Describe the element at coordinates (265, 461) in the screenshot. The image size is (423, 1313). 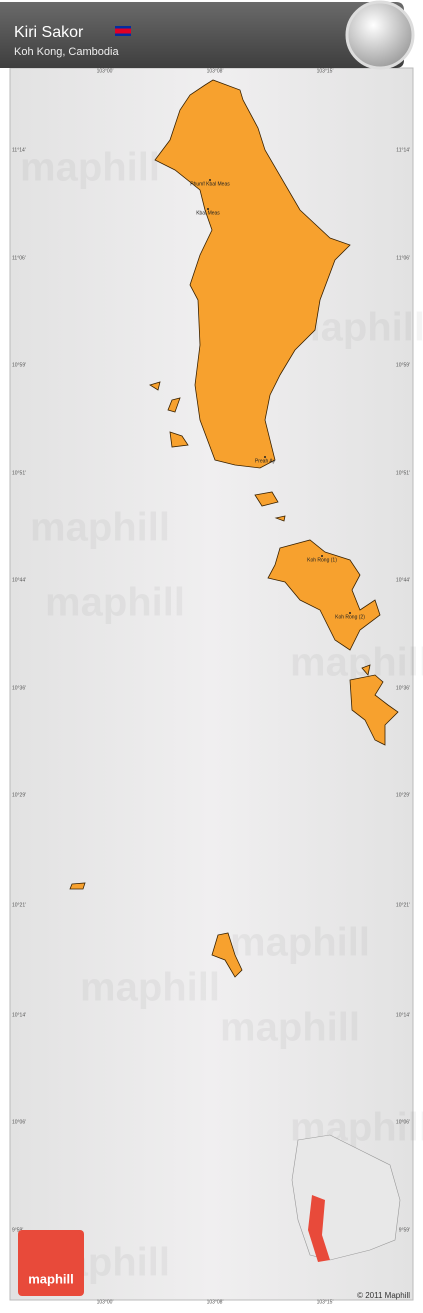
I see `place-label: Preah Ay` at that location.